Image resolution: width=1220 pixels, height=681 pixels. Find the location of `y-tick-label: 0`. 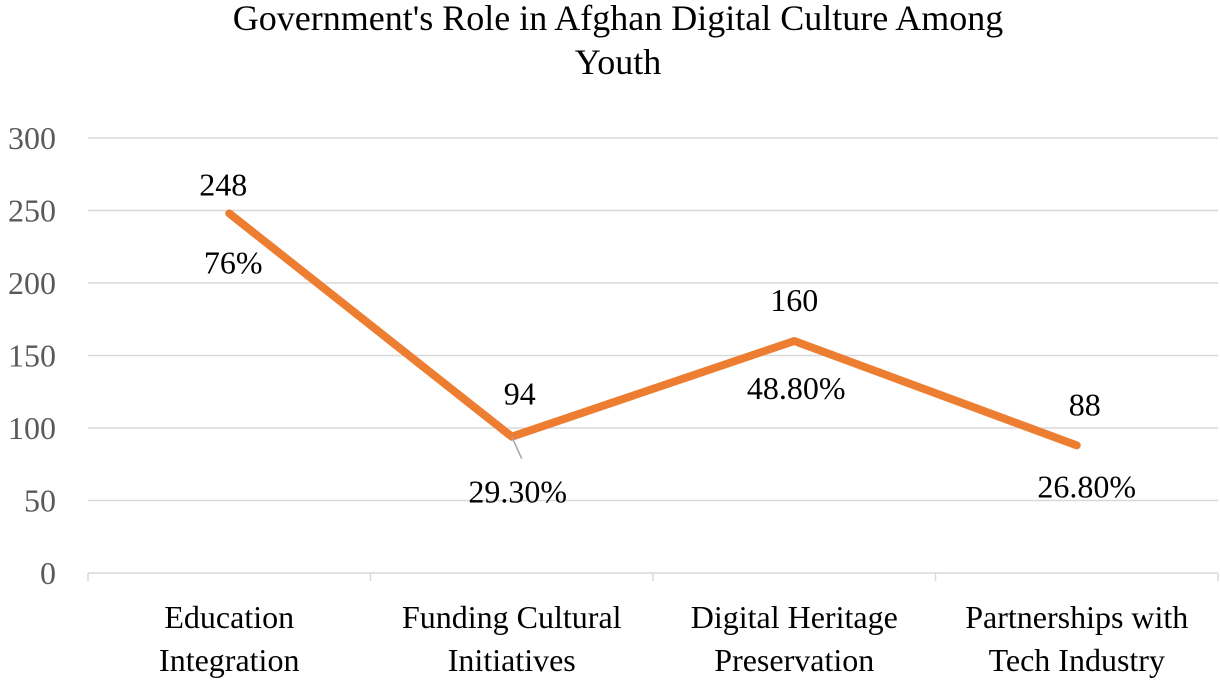

y-tick-label: 0 is located at coordinates (48, 573).